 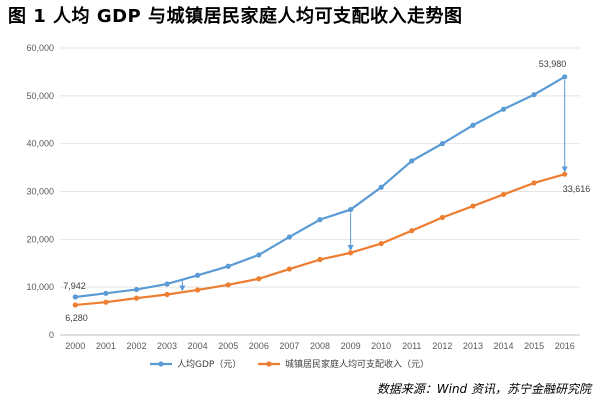 I want to click on x-tick-label: 2011, so click(x=411, y=346).